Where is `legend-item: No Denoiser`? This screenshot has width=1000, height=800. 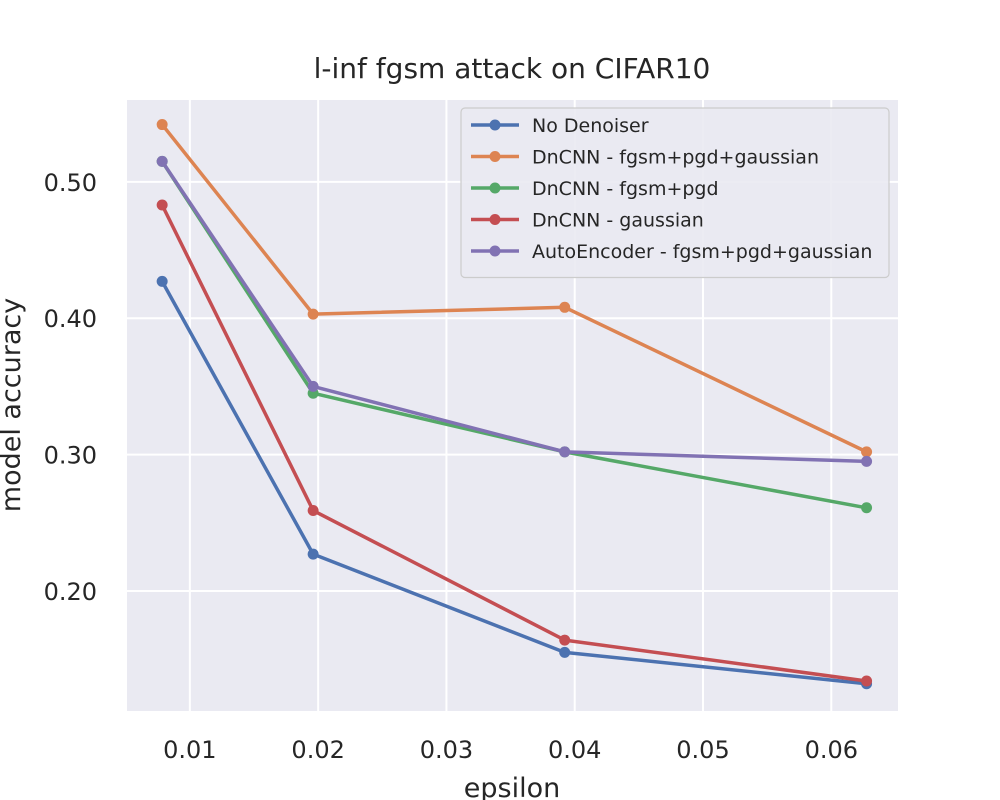
legend-item: No Denoiser is located at coordinates (560, 126).